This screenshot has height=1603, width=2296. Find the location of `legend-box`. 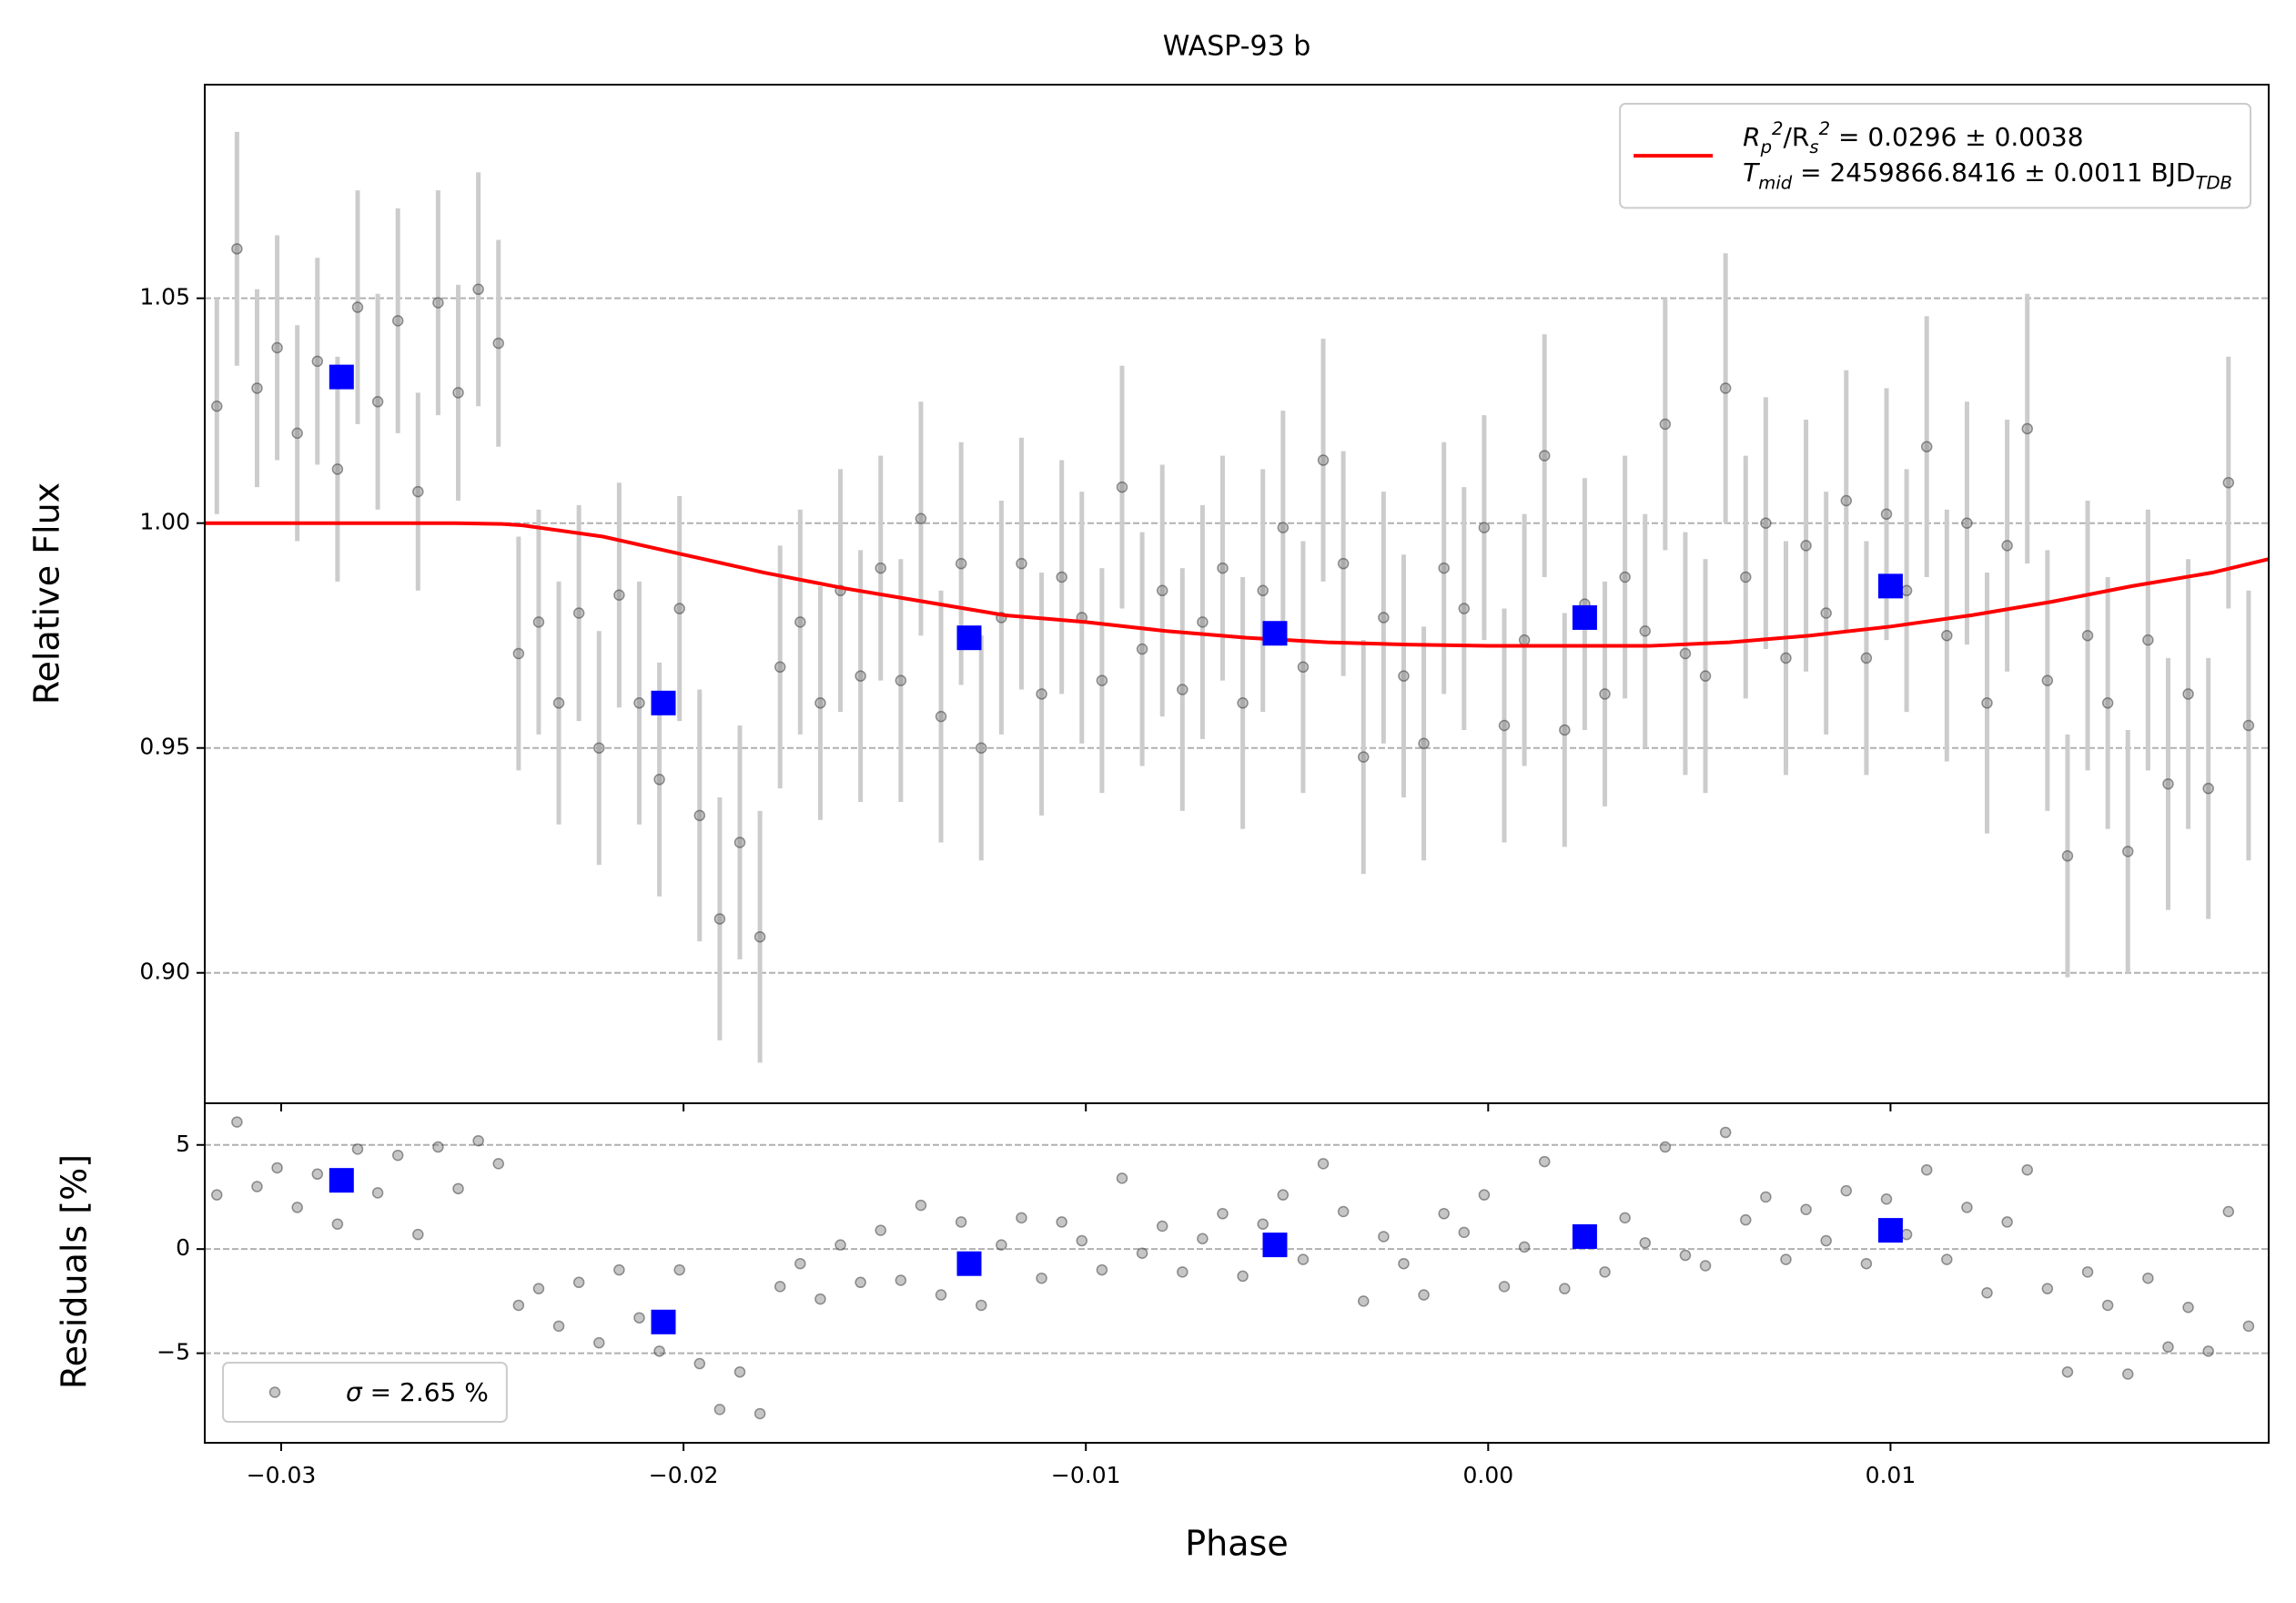

legend-box is located at coordinates (365, 1392).